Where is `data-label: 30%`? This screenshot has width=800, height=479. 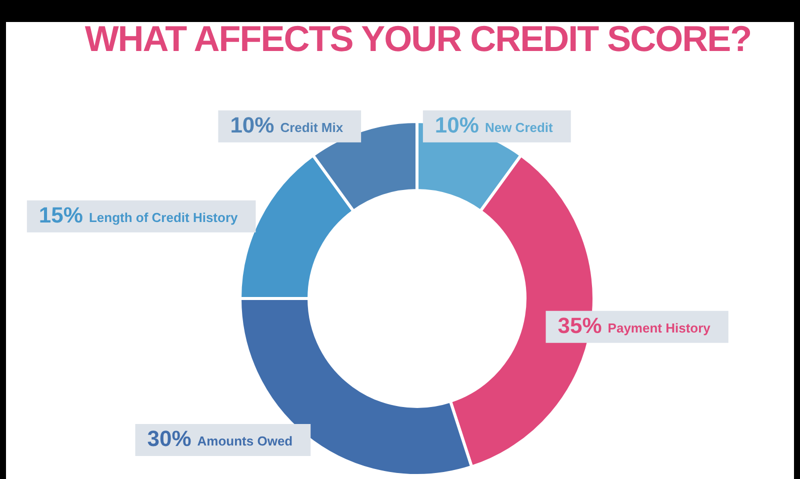 data-label: 30% is located at coordinates (169, 439).